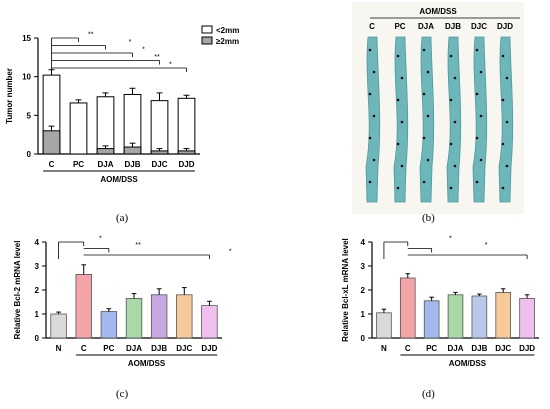 This screenshot has height=409, width=550. I want to click on panel-label-a: (a), so click(122, 218).